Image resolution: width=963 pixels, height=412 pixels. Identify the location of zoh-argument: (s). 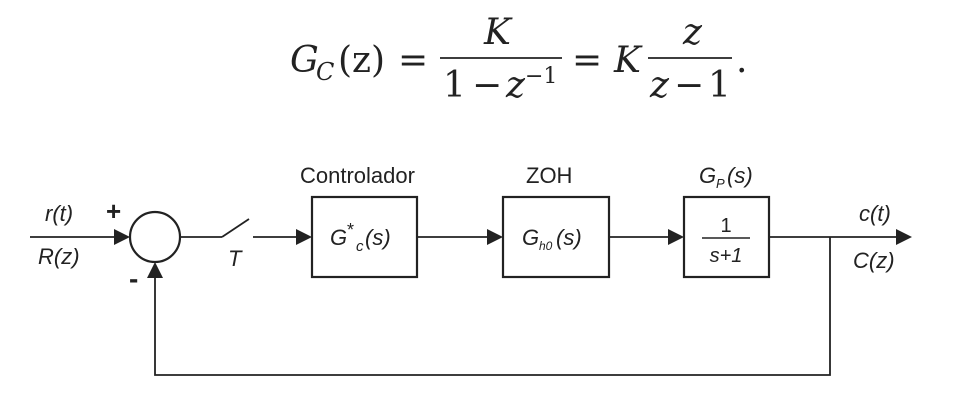
(569, 237).